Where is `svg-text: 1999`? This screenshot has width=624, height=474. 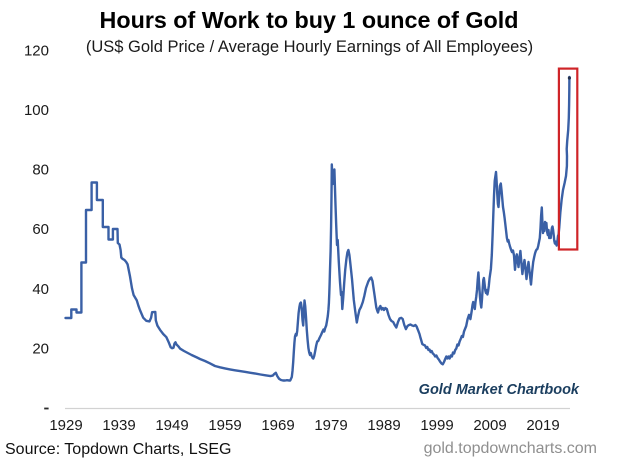 svg-text: 1999 is located at coordinates (436, 425).